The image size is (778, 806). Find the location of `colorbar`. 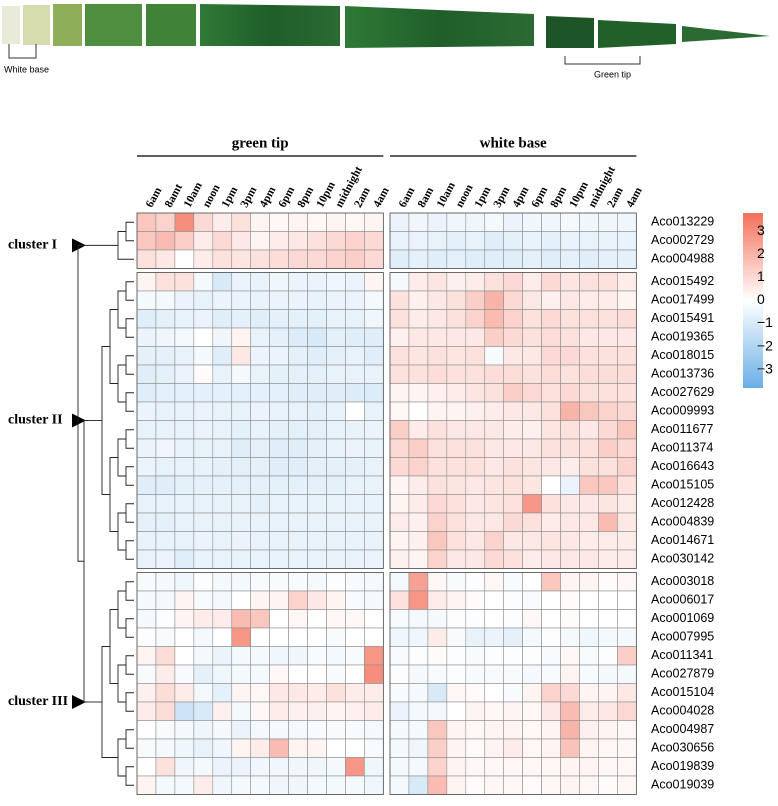

colorbar is located at coordinates (753, 300).